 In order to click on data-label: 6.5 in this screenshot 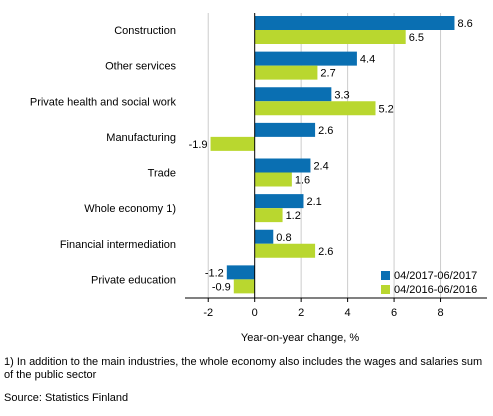, I will do `click(416, 38)`.